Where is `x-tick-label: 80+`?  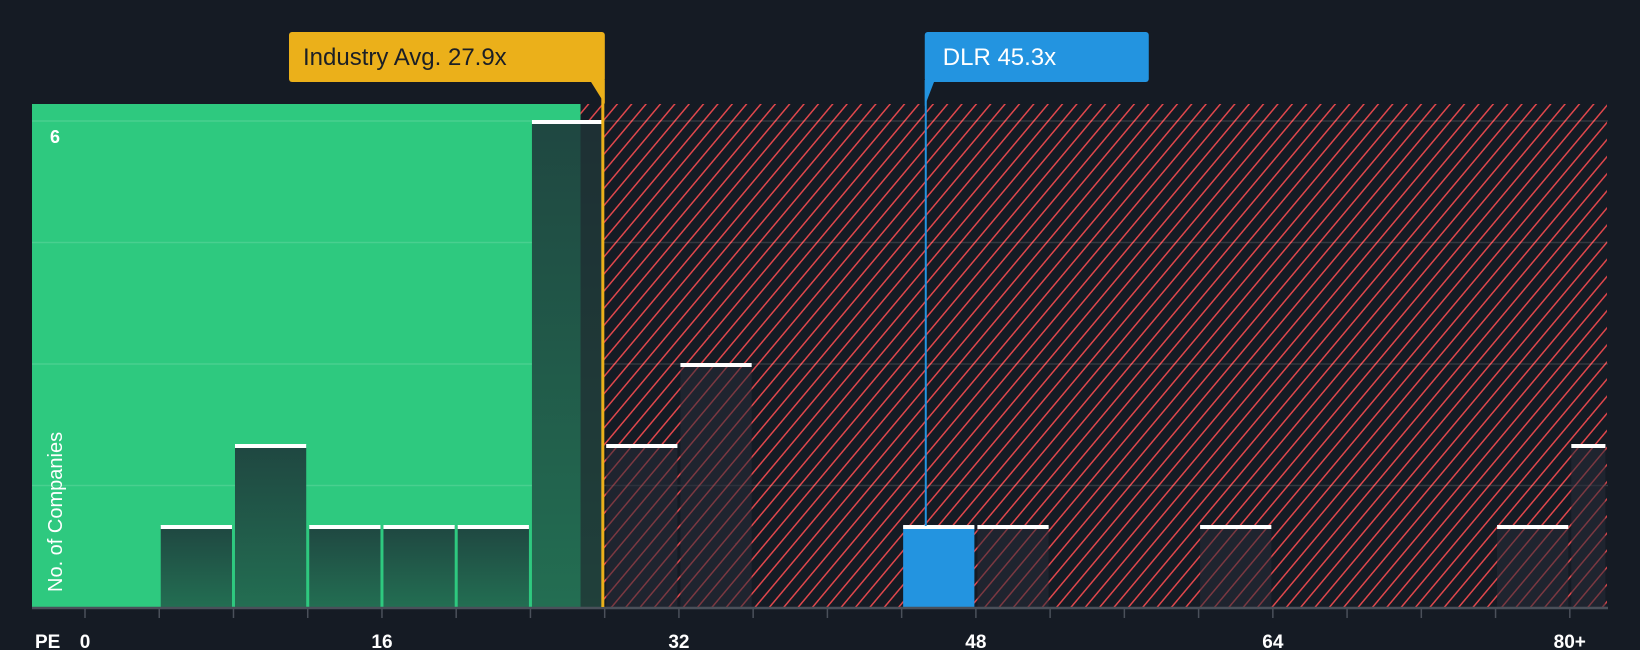
x-tick-label: 80+ is located at coordinates (1570, 641).